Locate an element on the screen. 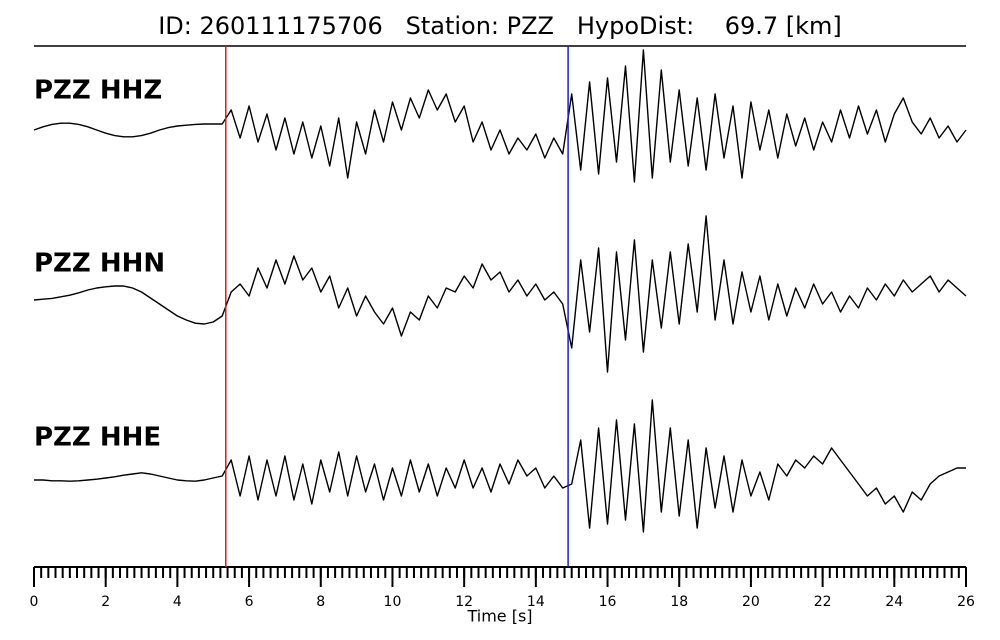  x-tick-label: 12 is located at coordinates (464, 602).